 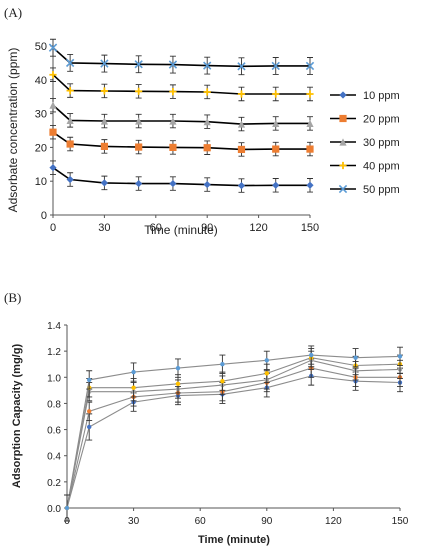 What do you see at coordinates (333, 521) in the screenshot?
I see `panel-b-x-tick-label: 120` at bounding box center [333, 521].